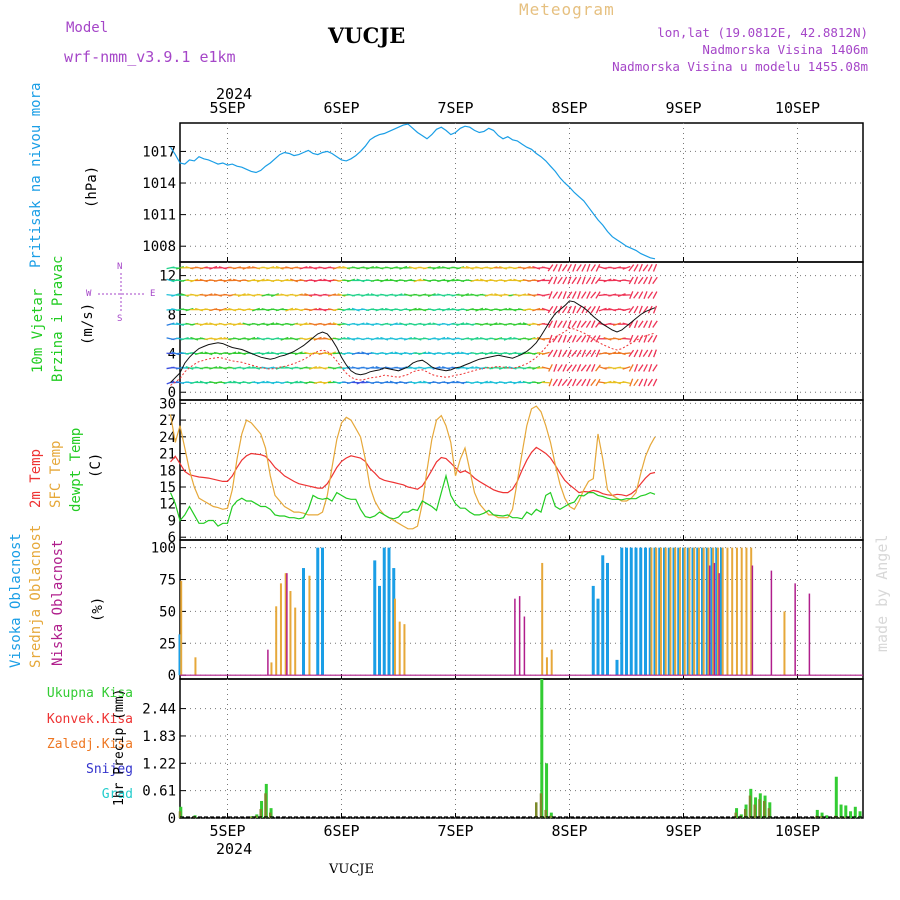 This screenshot has width=900, height=900. What do you see at coordinates (119, 747) in the screenshot?
I see `precip-ylabel: 1hr Precip (mm)` at bounding box center [119, 747].